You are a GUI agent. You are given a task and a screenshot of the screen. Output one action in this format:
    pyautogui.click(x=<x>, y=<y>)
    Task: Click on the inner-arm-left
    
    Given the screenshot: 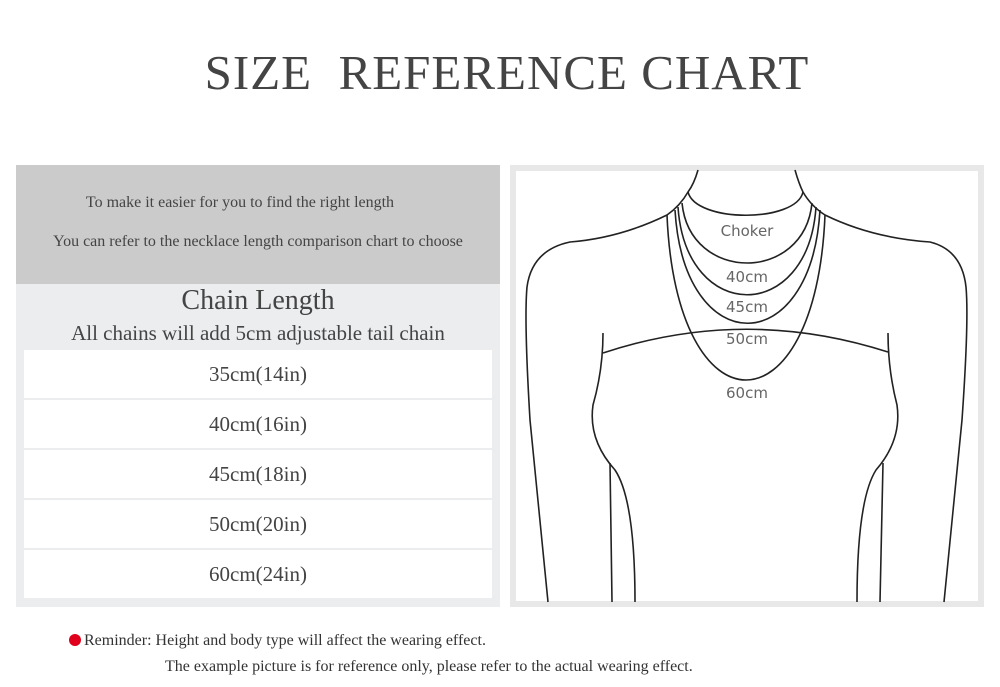 What is the action you would take?
    pyautogui.click(x=613, y=467)
    